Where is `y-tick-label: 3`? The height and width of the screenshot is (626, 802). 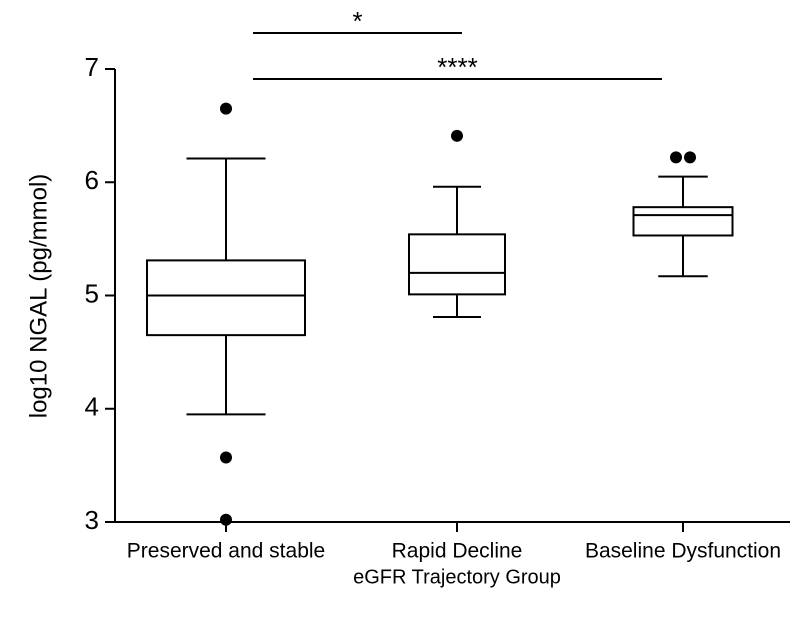 y-tick-label: 3 is located at coordinates (92, 520).